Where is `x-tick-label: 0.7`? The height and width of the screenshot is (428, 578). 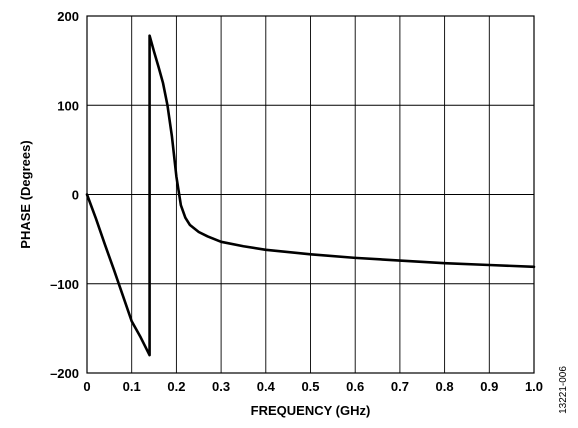
x-tick-label: 0.7 is located at coordinates (400, 386).